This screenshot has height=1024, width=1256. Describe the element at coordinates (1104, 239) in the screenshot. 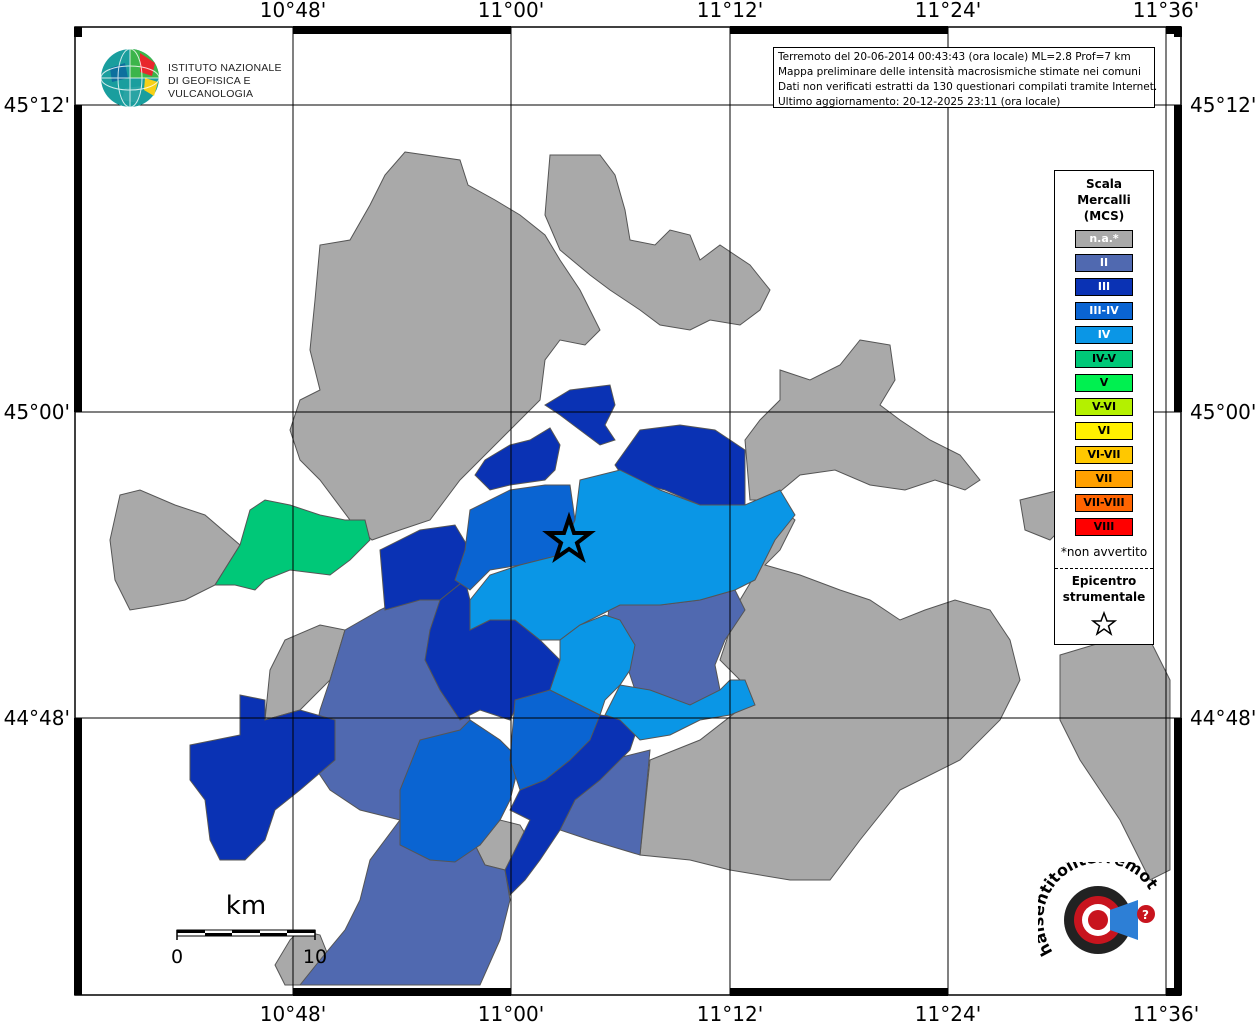

I see `legend-item: n.a.*` at that location.